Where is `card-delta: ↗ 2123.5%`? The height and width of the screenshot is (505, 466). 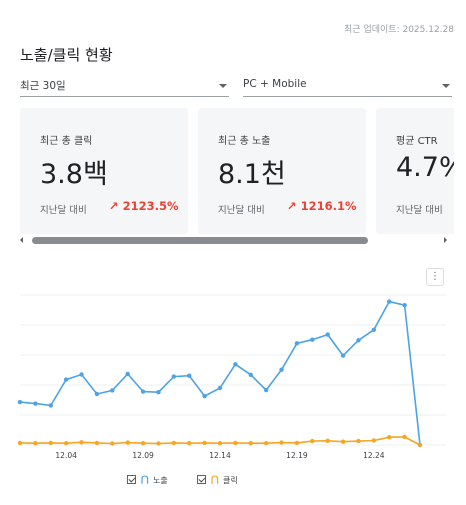 card-delta: ↗ 2123.5% is located at coordinates (144, 206).